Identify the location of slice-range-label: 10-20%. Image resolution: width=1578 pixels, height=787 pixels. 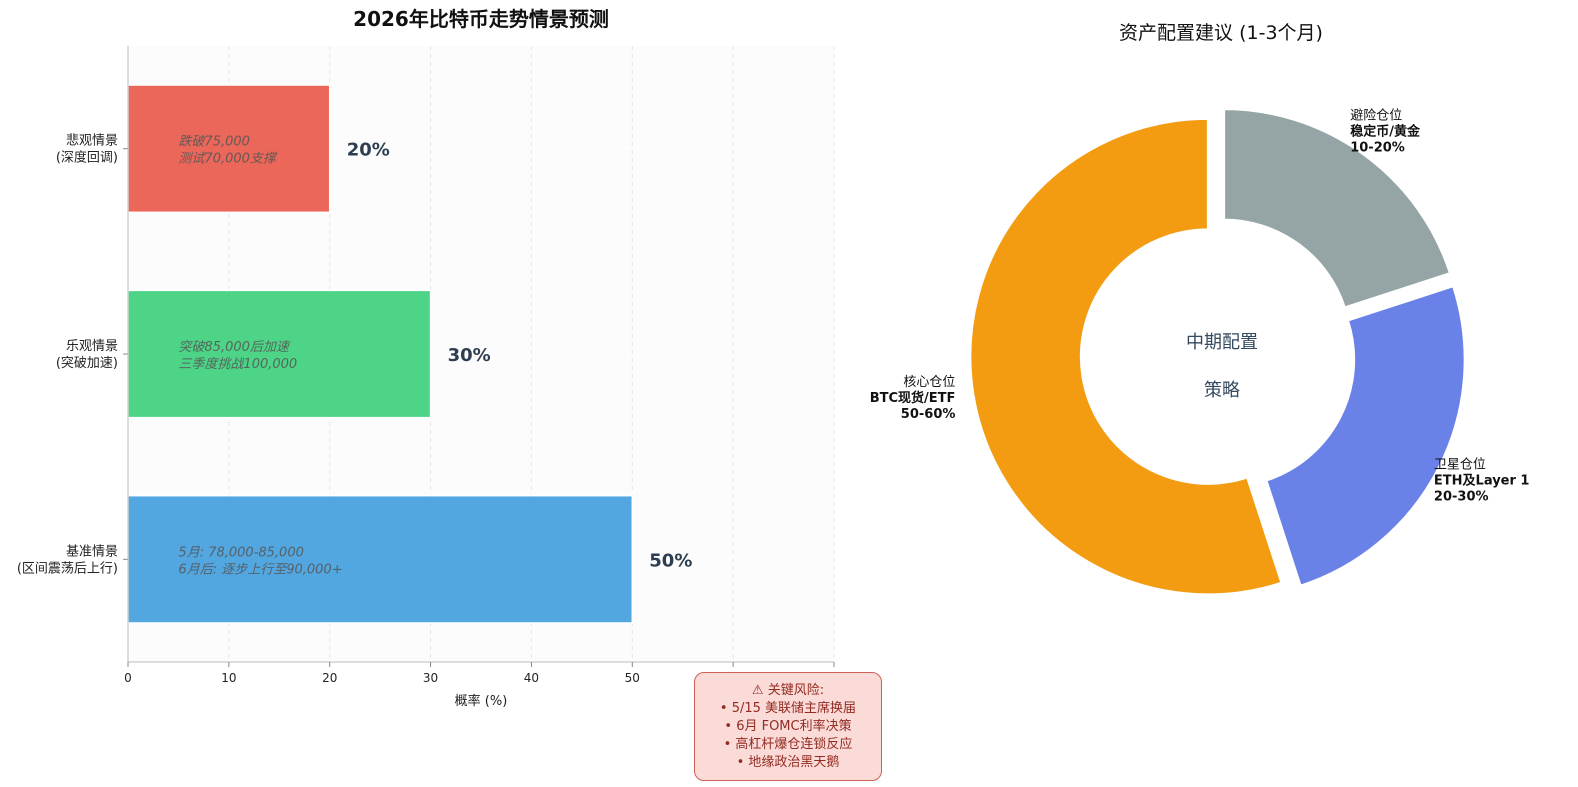
(1377, 148).